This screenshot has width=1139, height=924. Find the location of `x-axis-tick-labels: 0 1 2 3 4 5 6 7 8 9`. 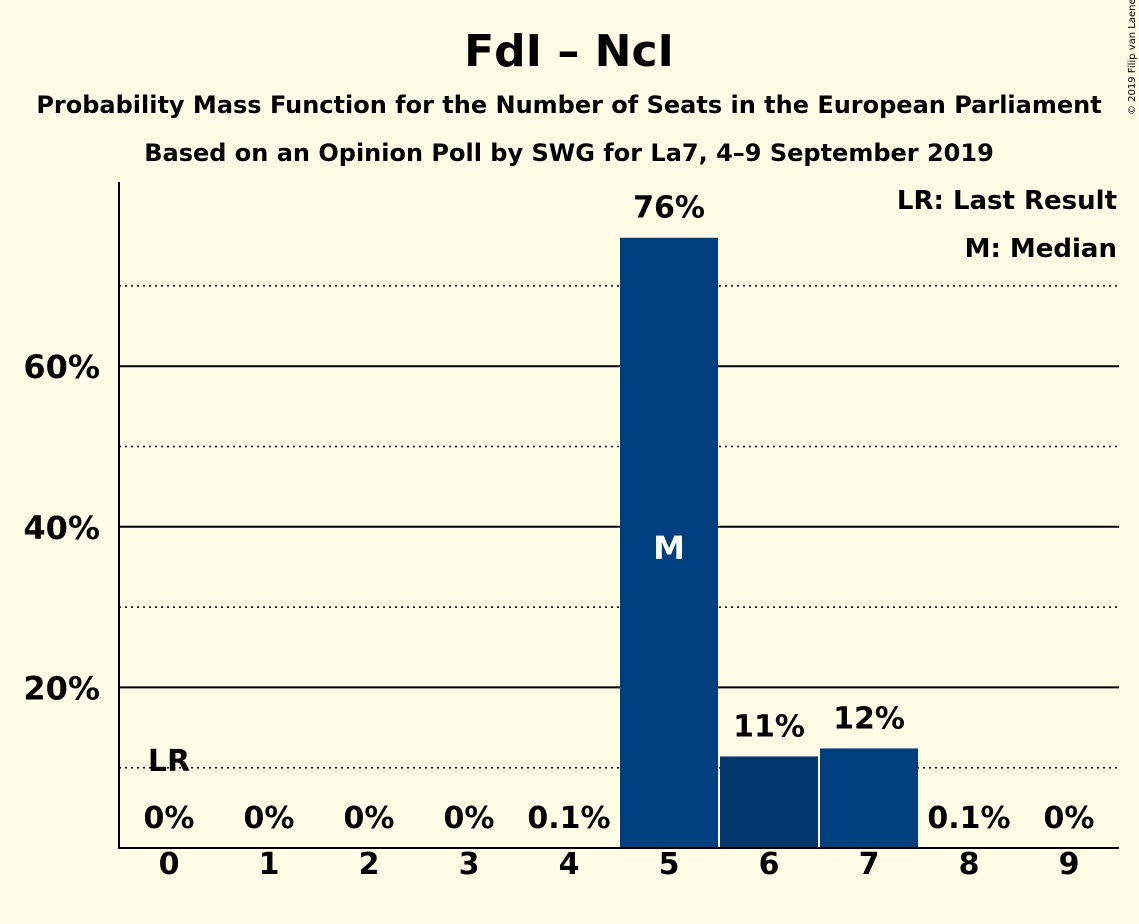

x-axis-tick-labels: 0 1 2 3 4 5 6 7 8 9 is located at coordinates (619, 864).